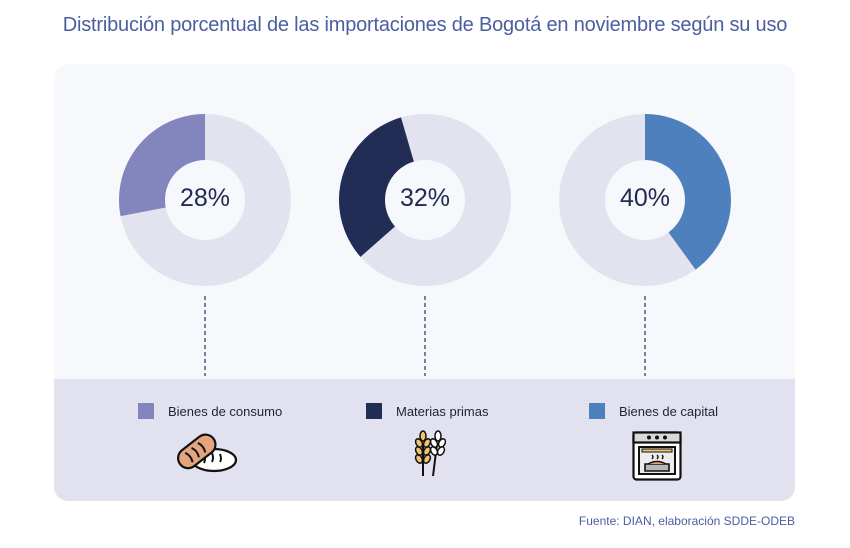 The image size is (850, 548). What do you see at coordinates (207, 453) in the screenshot?
I see `bread-icon` at bounding box center [207, 453].